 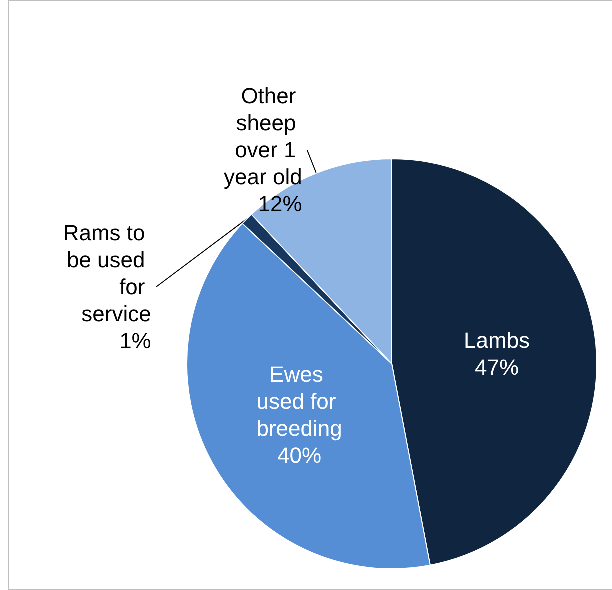 I want to click on data-label: 40%, so click(x=300, y=455).